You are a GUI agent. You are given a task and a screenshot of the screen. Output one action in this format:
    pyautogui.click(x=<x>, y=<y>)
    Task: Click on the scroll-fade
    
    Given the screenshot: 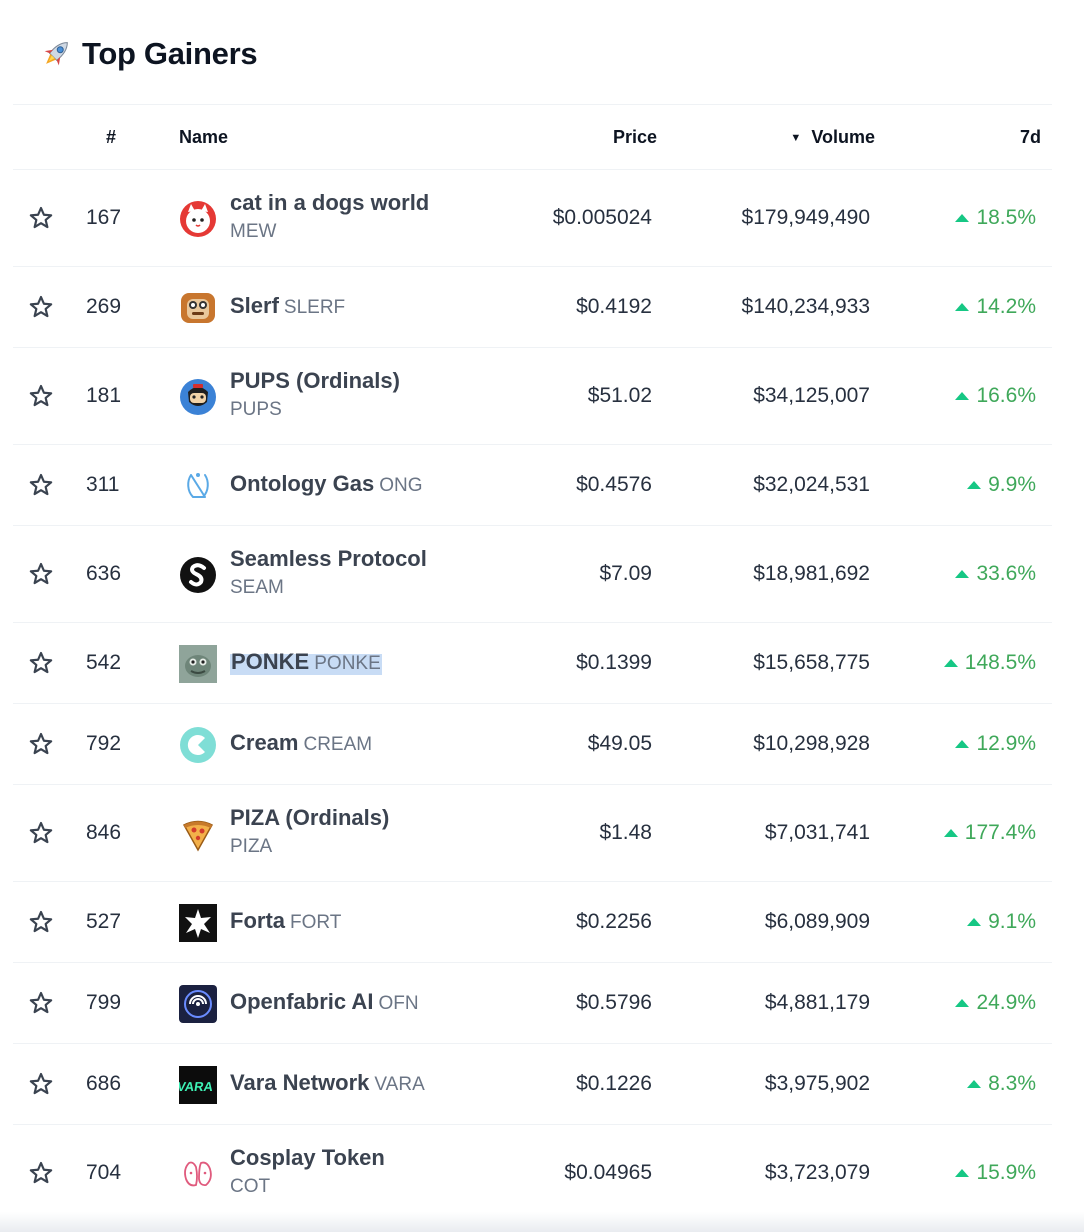 What is the action you would take?
    pyautogui.click(x=542, y=1222)
    